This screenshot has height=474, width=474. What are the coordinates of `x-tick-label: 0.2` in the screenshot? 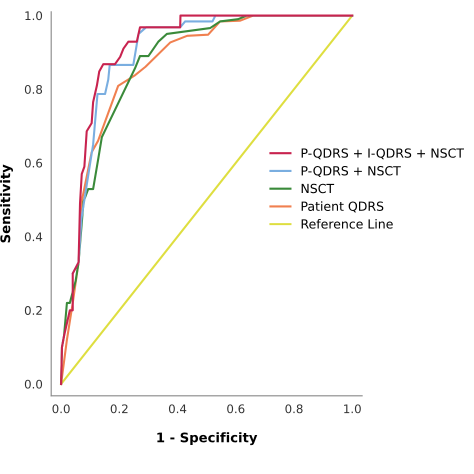 It's located at (119, 409).